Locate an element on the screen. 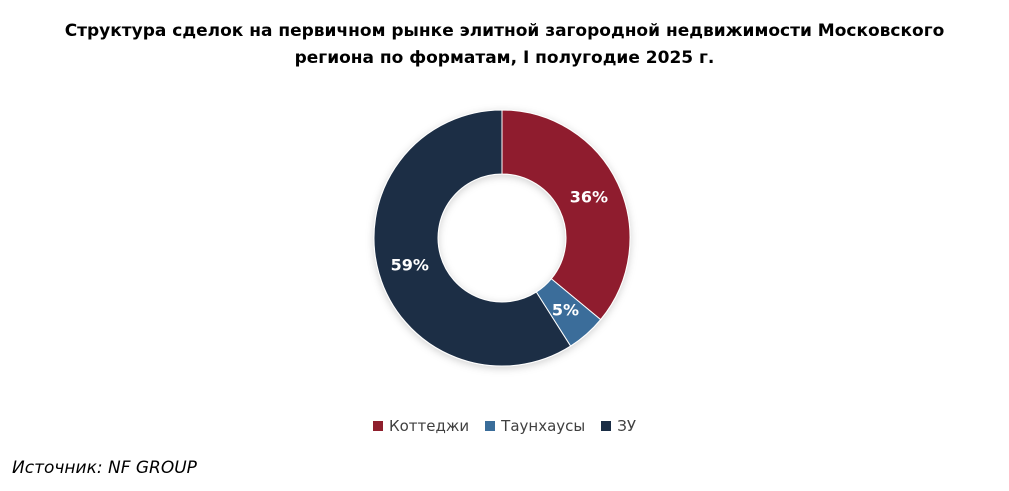  legend-item-cottages: Коттеджи is located at coordinates (421, 426).